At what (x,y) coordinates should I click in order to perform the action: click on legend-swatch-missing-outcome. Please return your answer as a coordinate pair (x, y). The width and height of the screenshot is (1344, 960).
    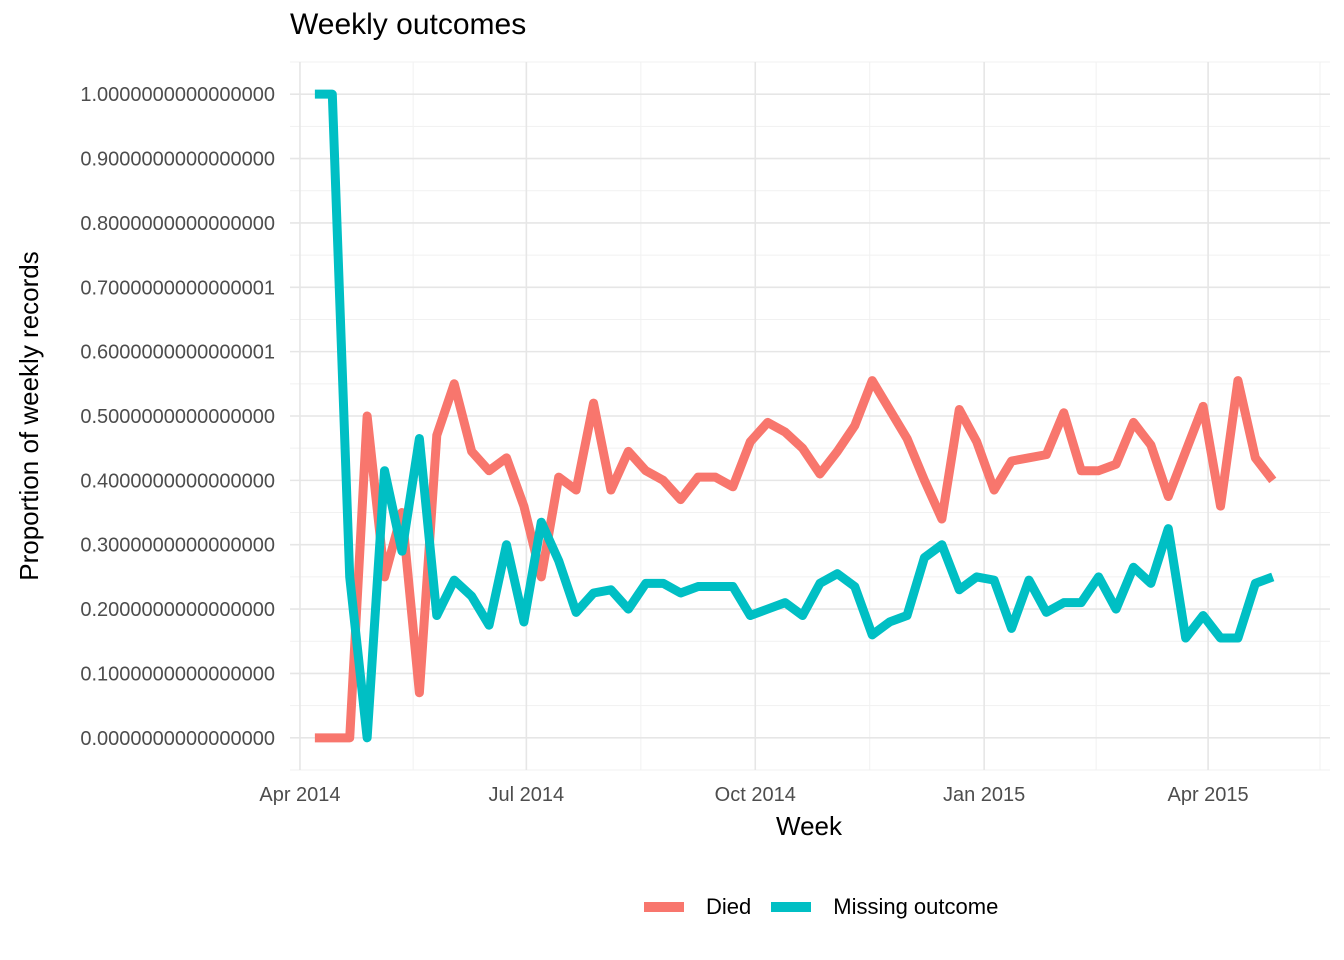
    Looking at the image, I should click on (791, 907).